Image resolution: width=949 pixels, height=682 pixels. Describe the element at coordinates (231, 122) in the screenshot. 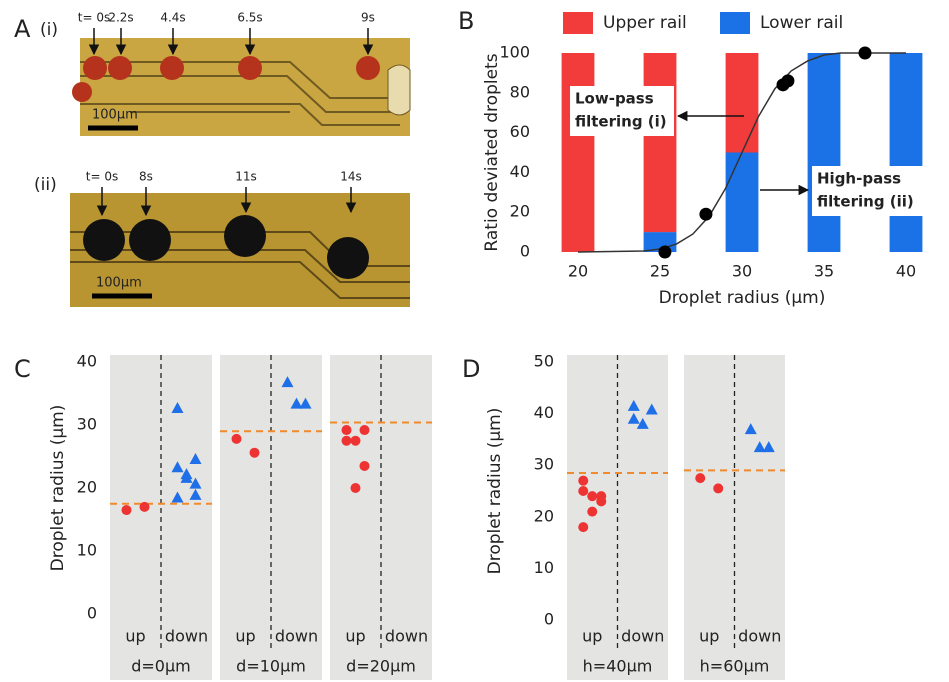

I see `time-arrows` at that location.